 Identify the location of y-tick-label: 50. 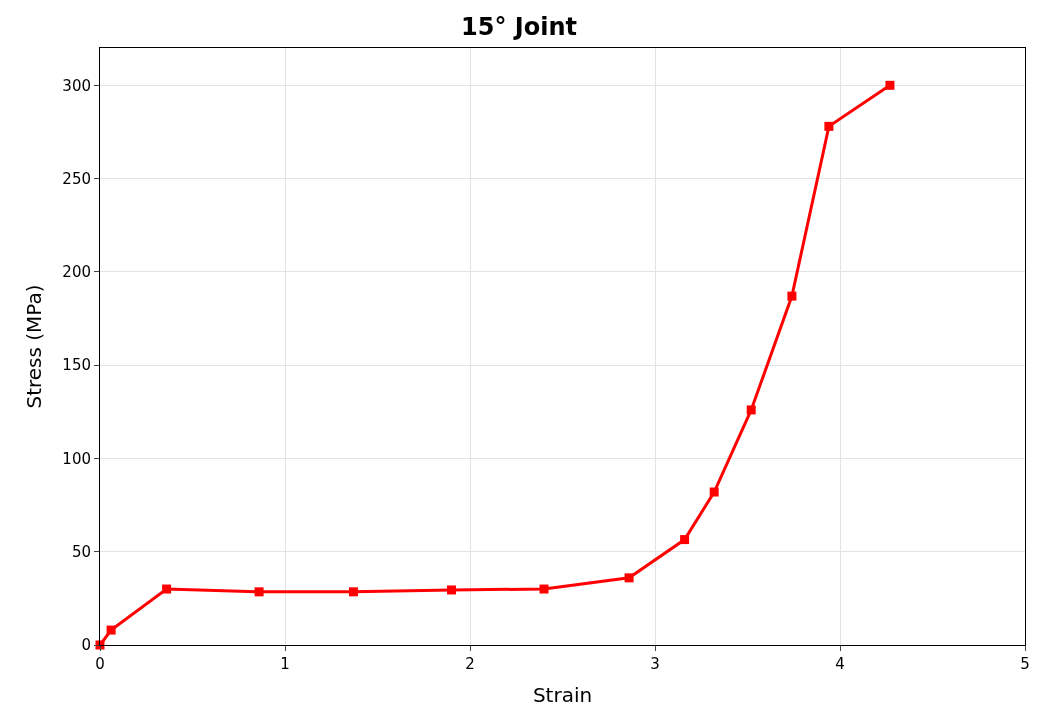
(81, 551).